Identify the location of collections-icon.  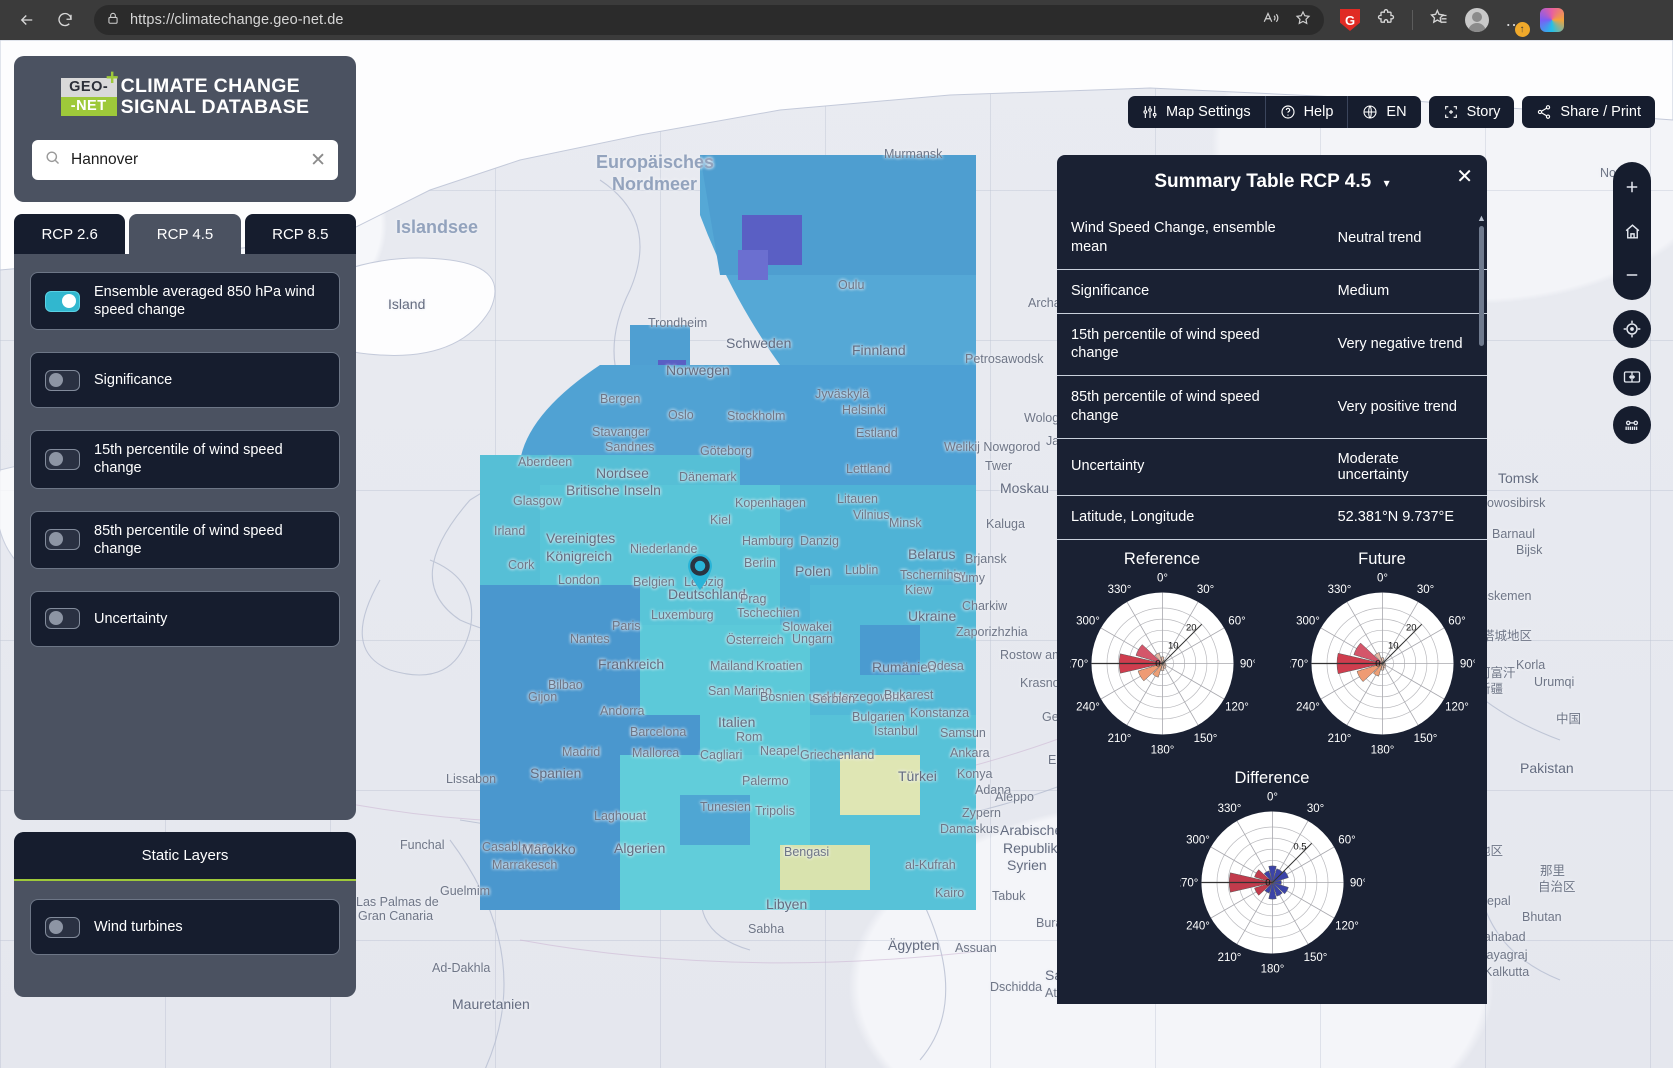
(1439, 20).